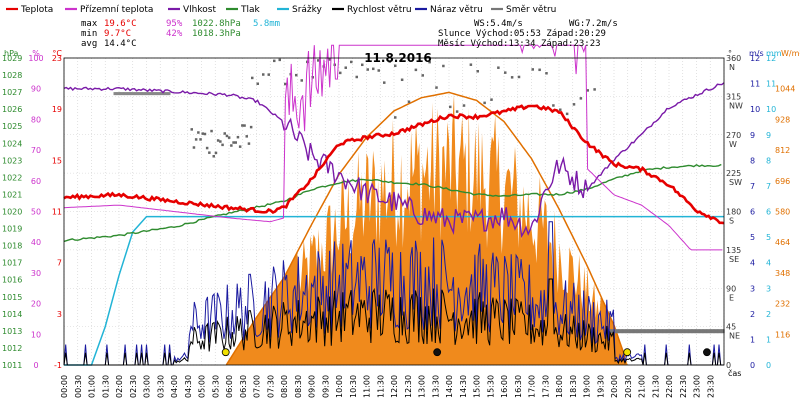 This screenshot has width=800, height=400. What do you see at coordinates (768, 314) in the screenshot?
I see `mm-tick-label: 2` at bounding box center [768, 314].